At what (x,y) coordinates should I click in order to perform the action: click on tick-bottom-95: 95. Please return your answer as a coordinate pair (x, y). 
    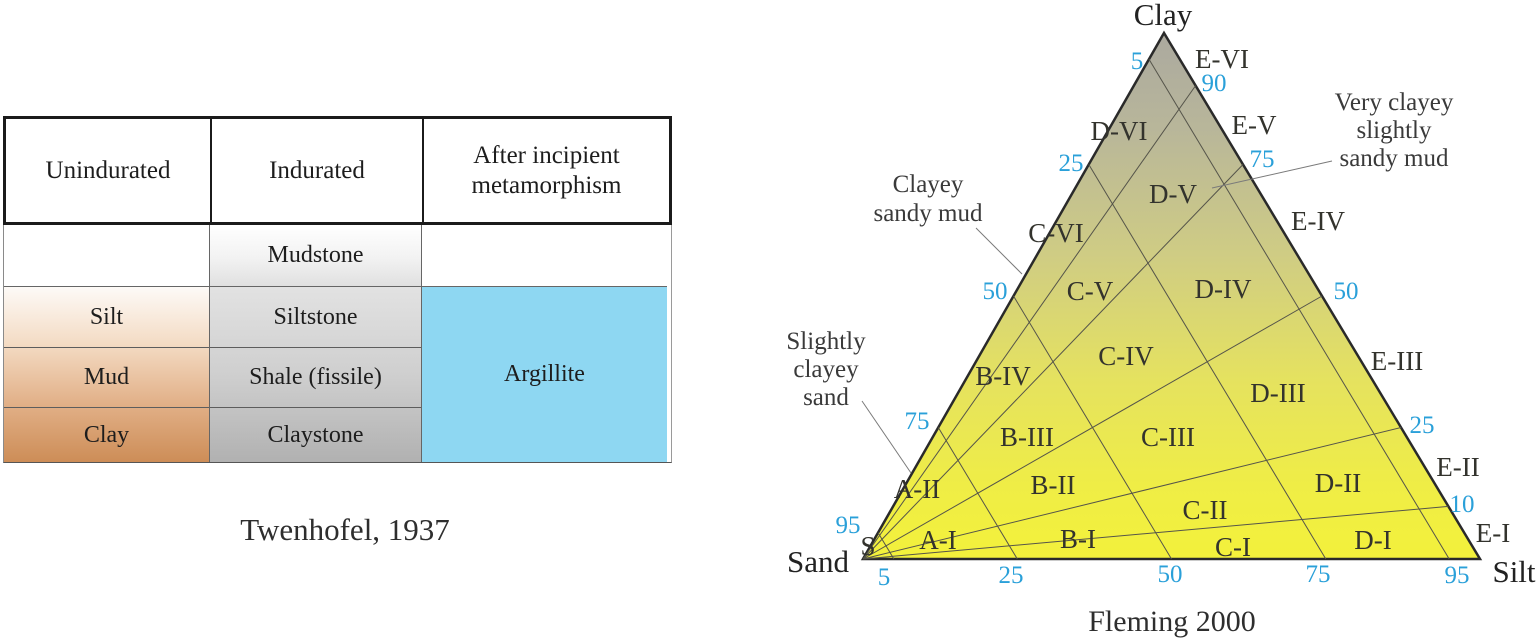
    Looking at the image, I should click on (1457, 575).